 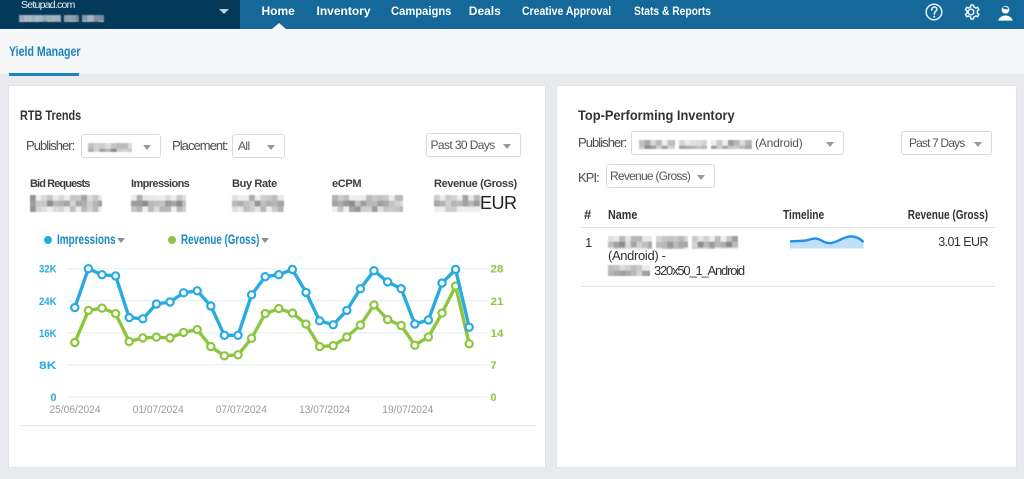 What do you see at coordinates (497, 270) in the screenshot?
I see `svg-text: 28` at bounding box center [497, 270].